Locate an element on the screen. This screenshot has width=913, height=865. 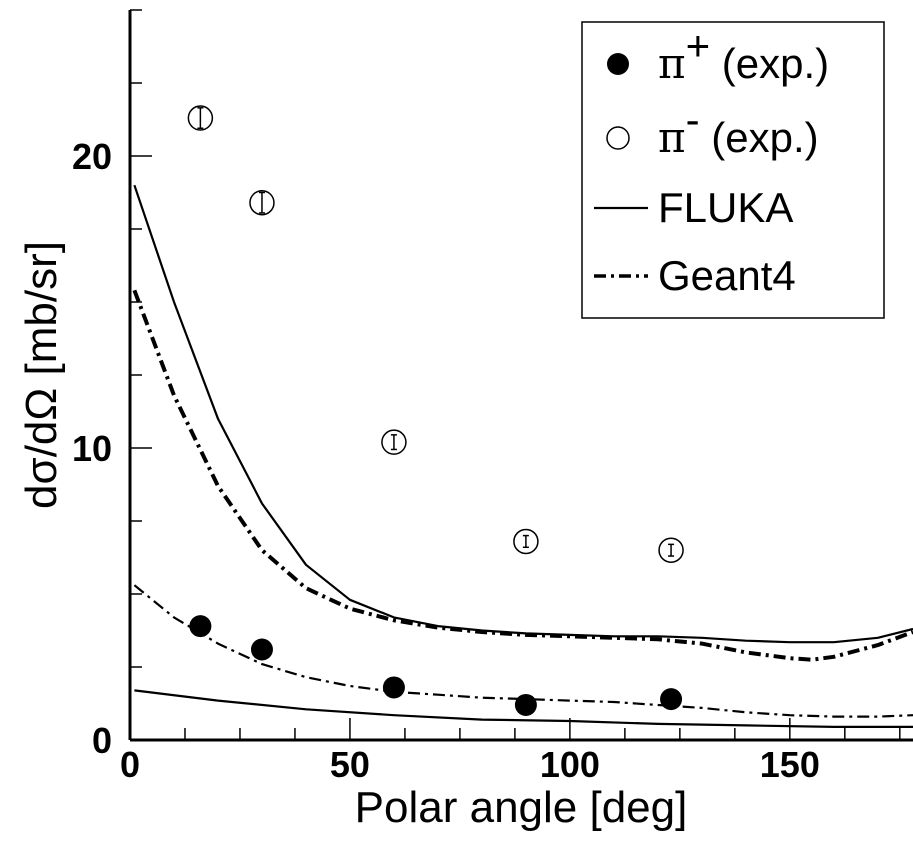
x-tick-label: 50 is located at coordinates (350, 764).